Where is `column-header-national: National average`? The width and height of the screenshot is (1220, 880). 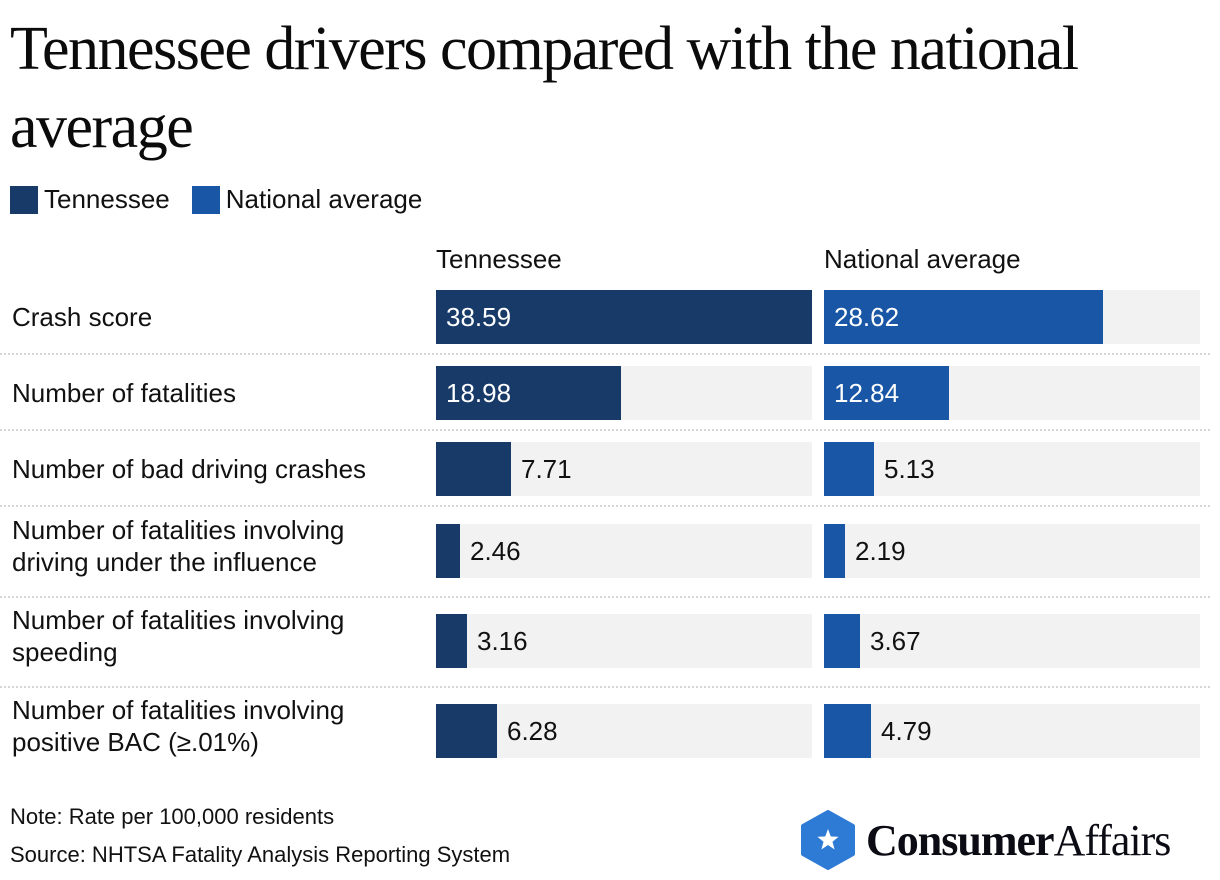
column-header-national: National average is located at coordinates (922, 259).